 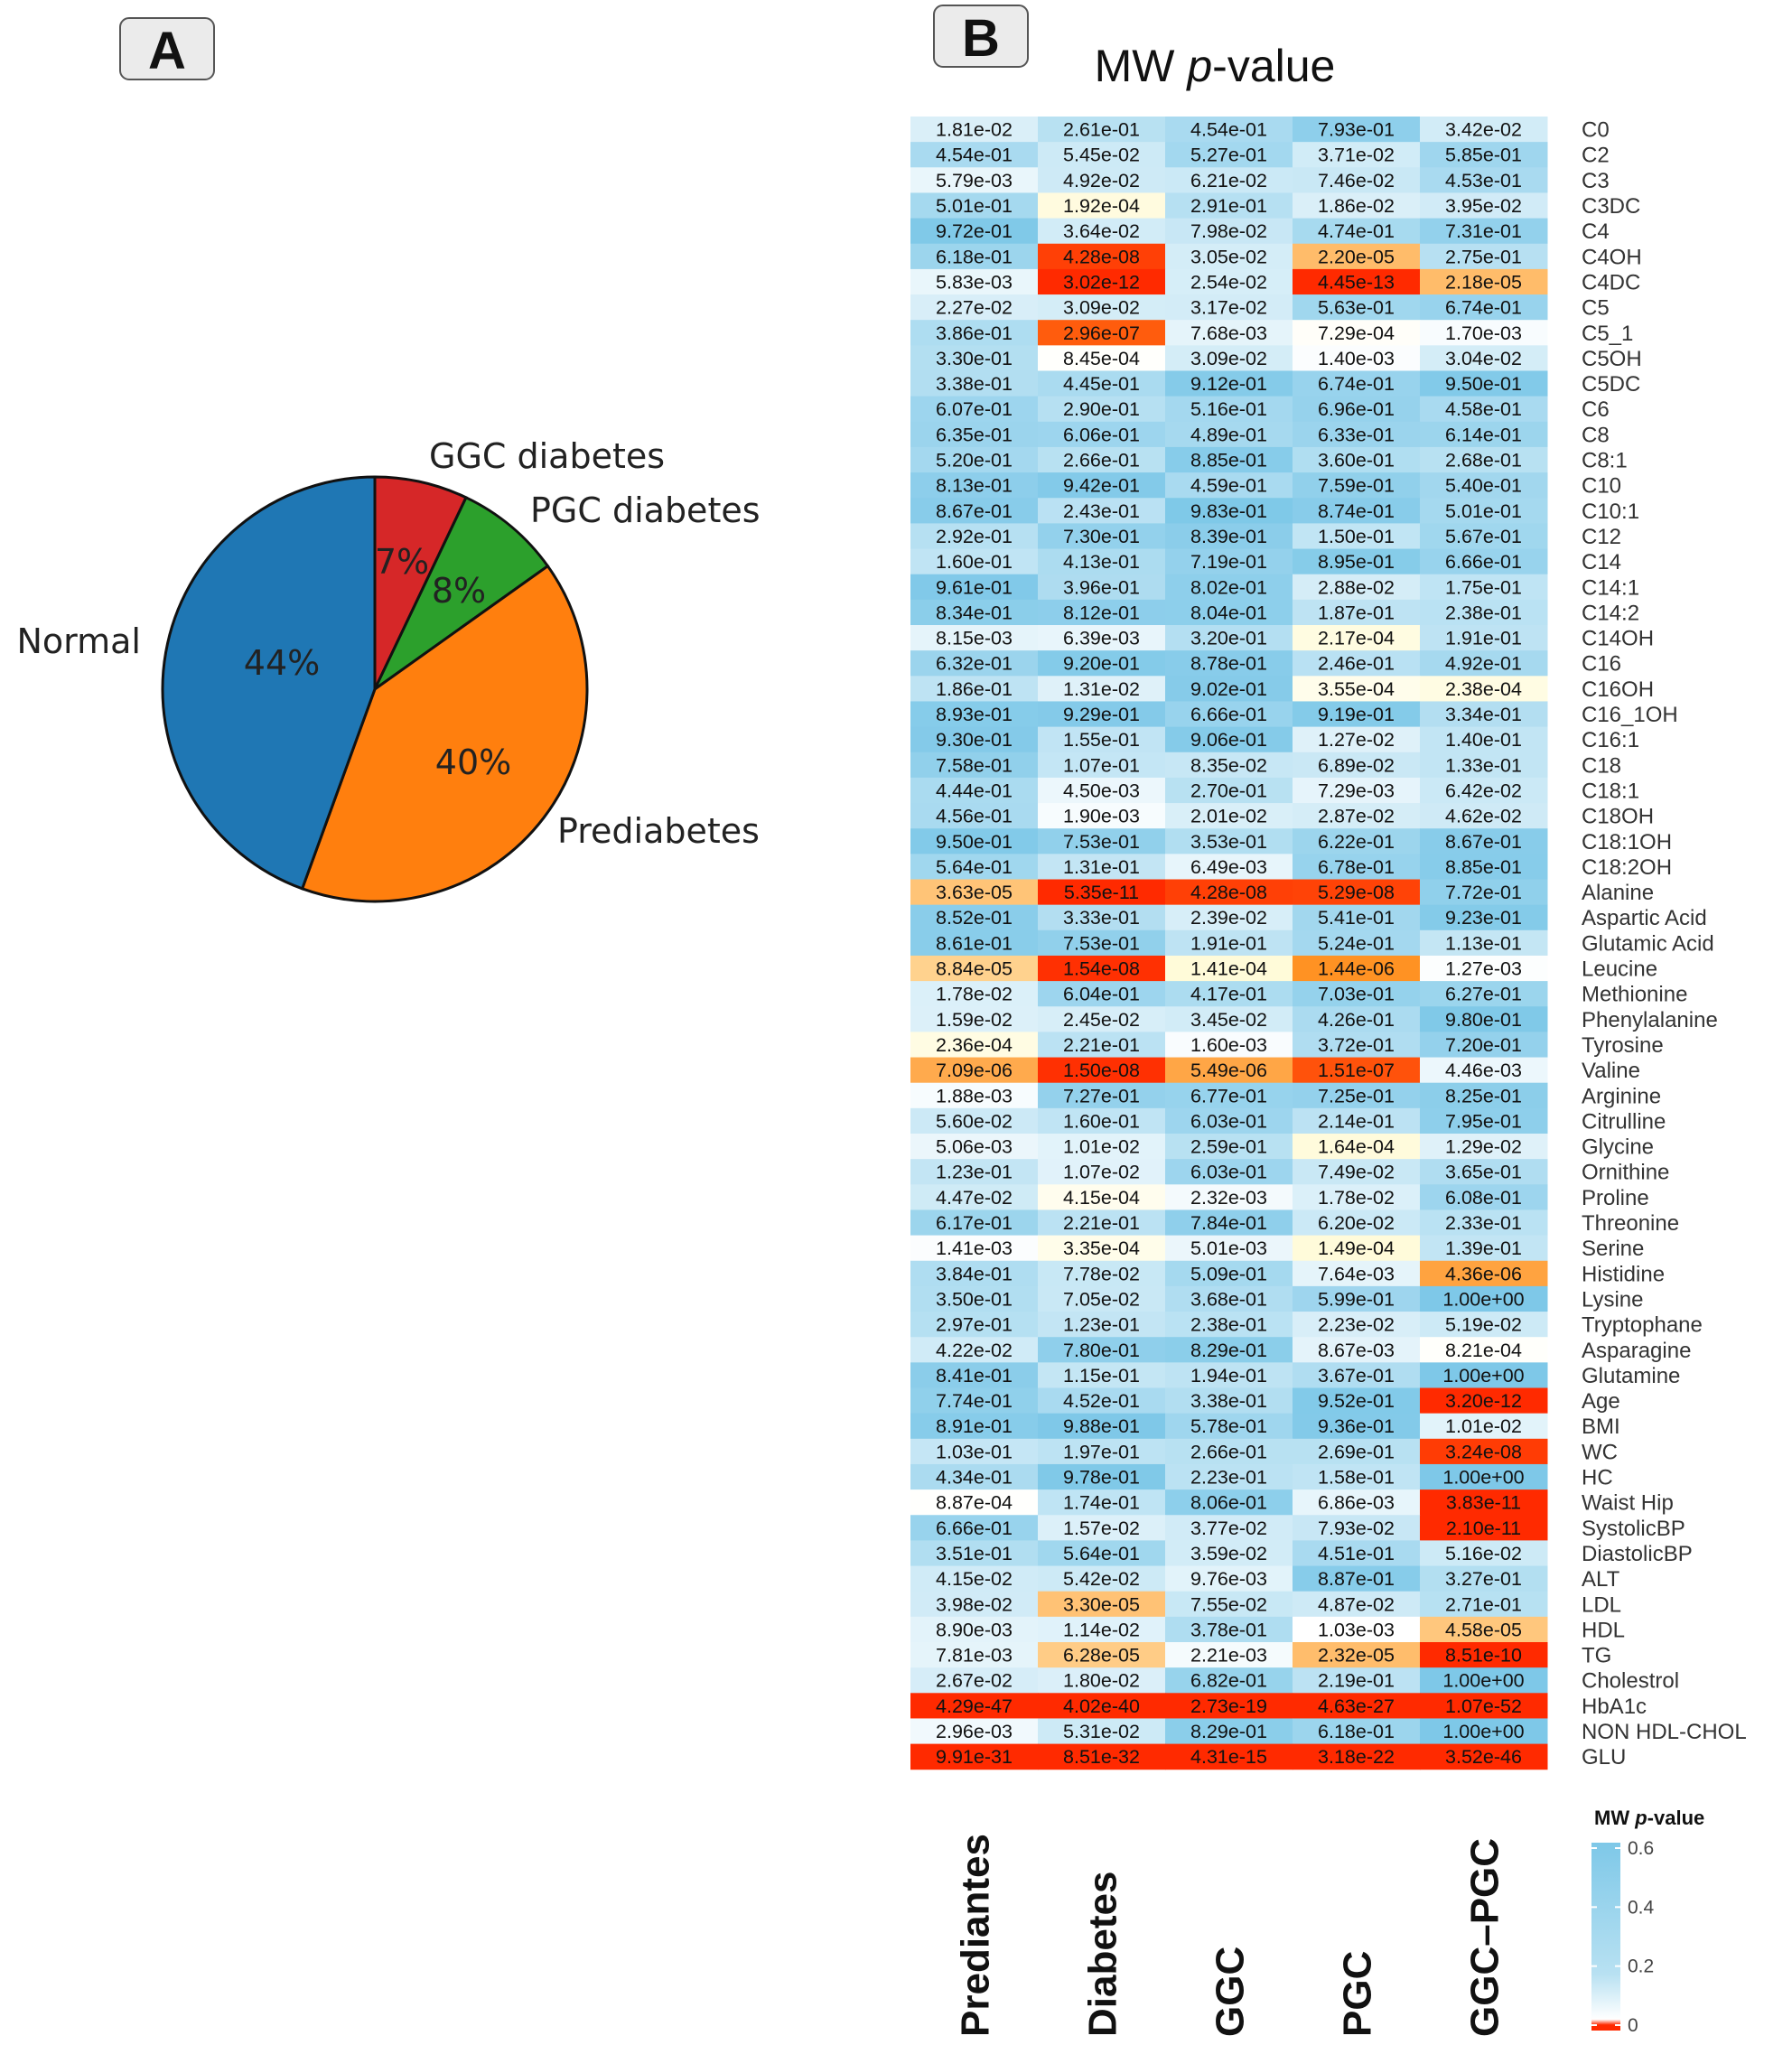 I want to click on heatmap-cell-tryptophane-pgc, so click(x=1357, y=1325).